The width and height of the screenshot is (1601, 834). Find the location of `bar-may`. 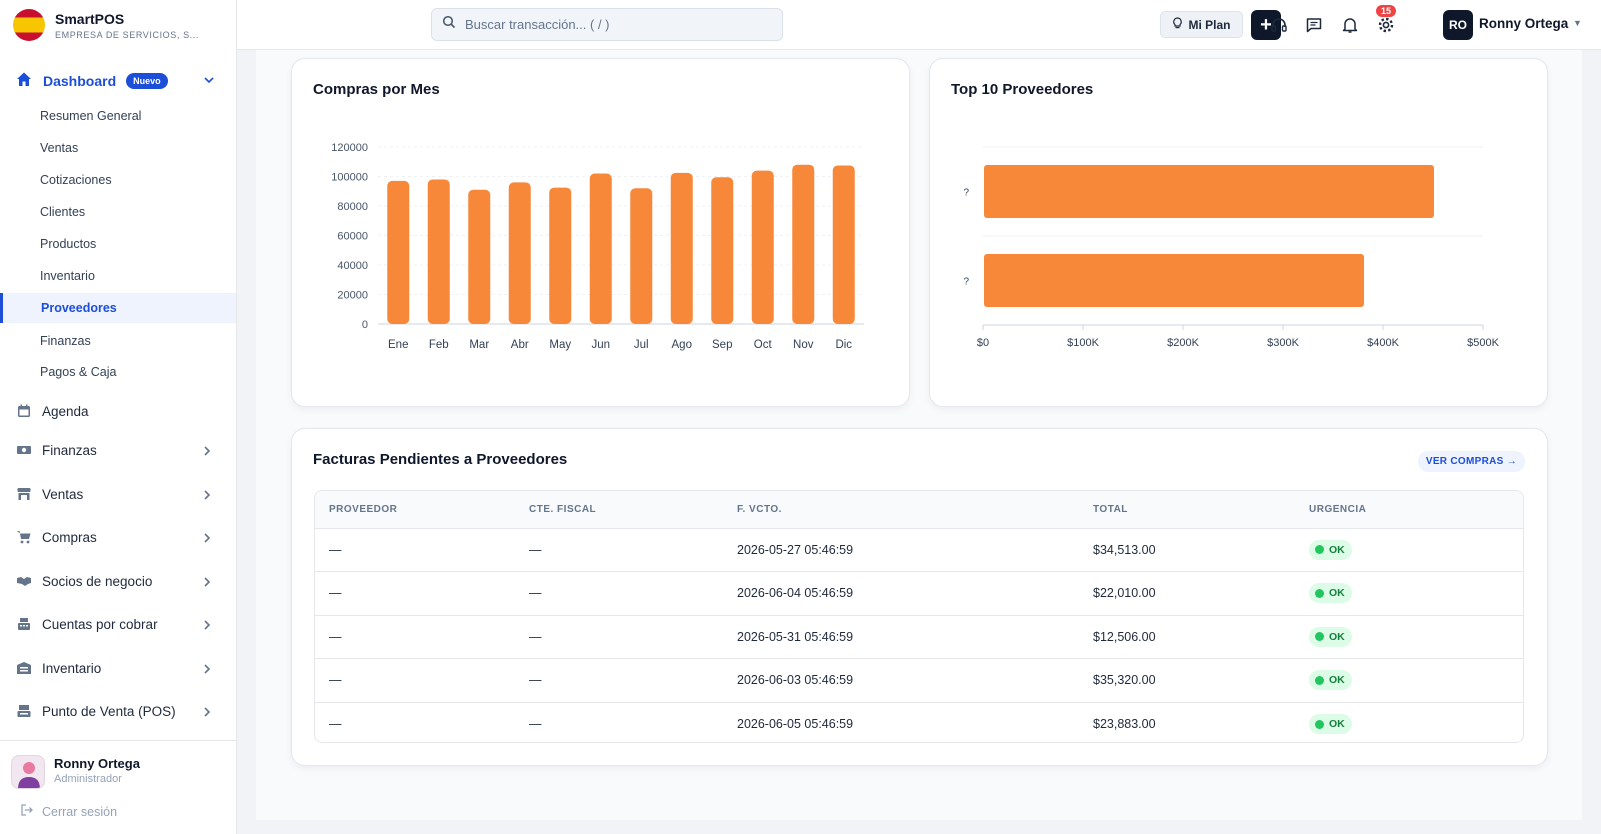

bar-may is located at coordinates (560, 255).